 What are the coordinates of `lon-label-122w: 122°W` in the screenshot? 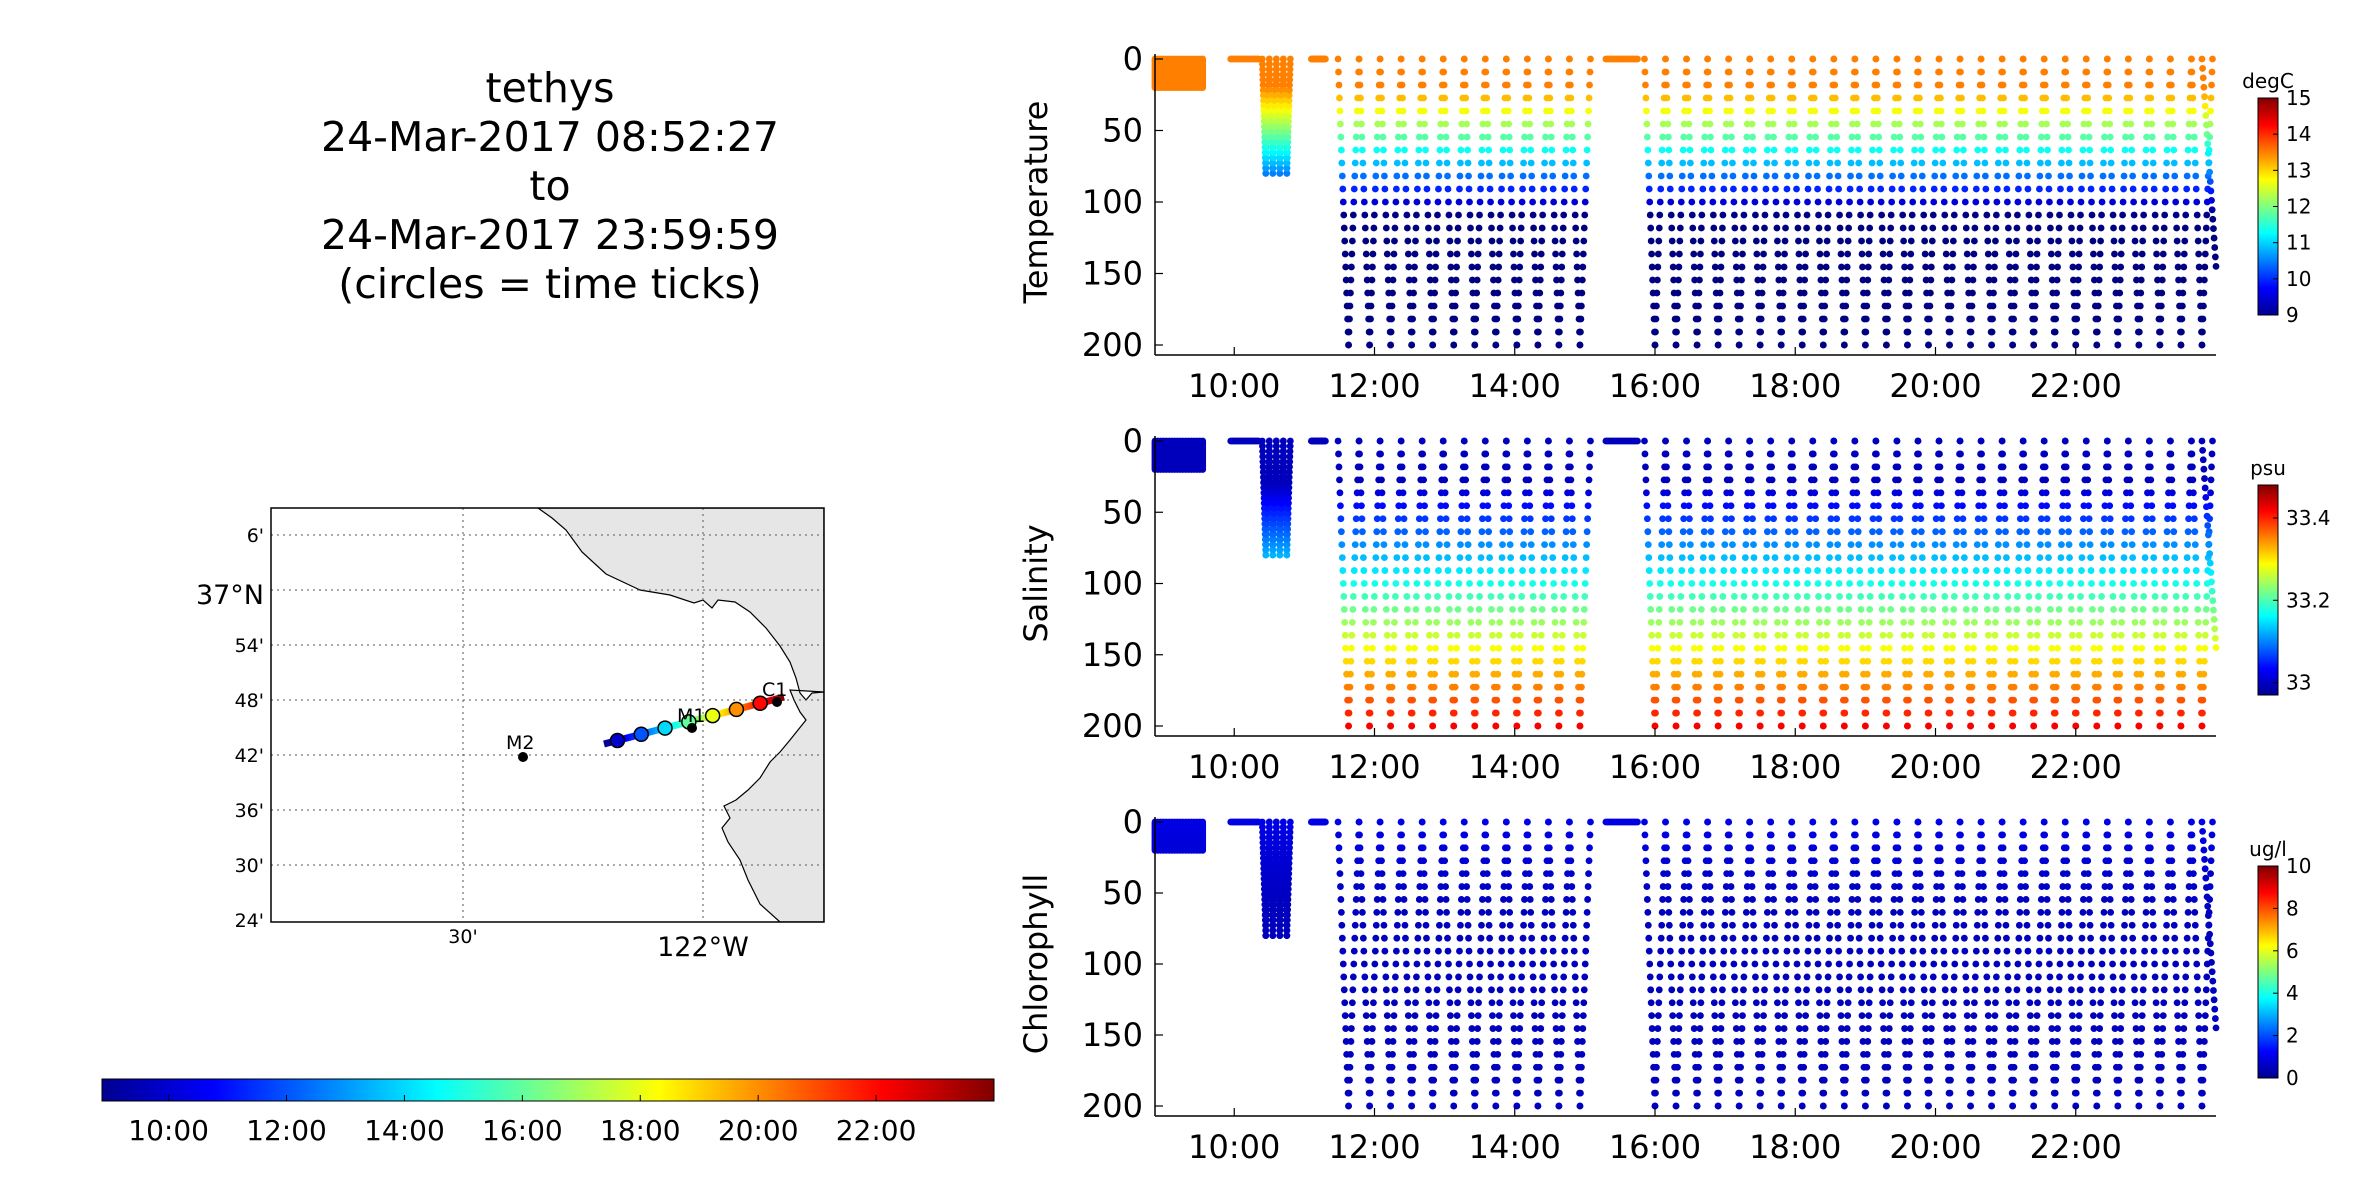 It's located at (703, 947).